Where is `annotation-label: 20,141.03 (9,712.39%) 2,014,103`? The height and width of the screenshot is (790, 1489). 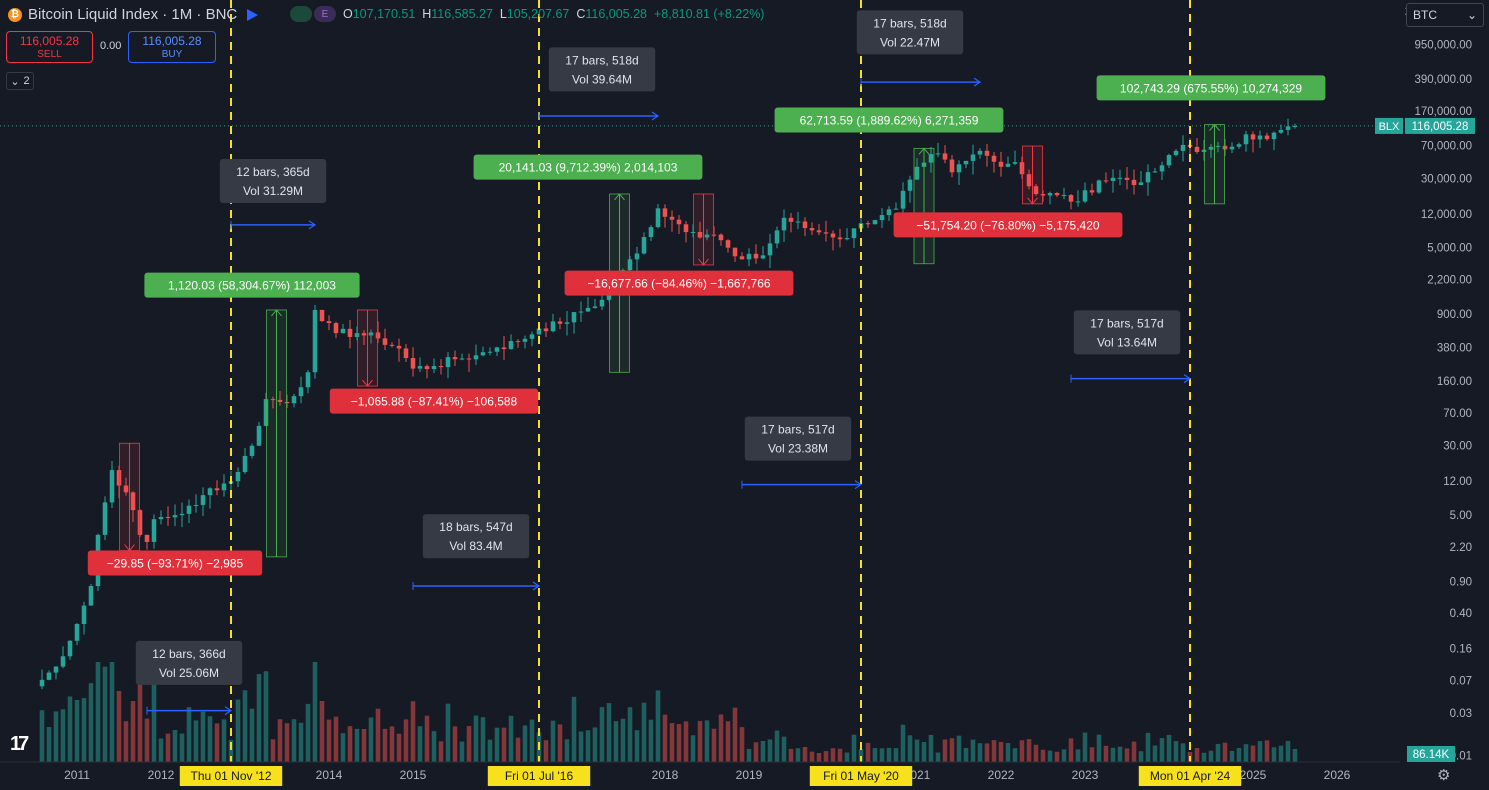 annotation-label: 20,141.03 (9,712.39%) 2,014,103 is located at coordinates (588, 168).